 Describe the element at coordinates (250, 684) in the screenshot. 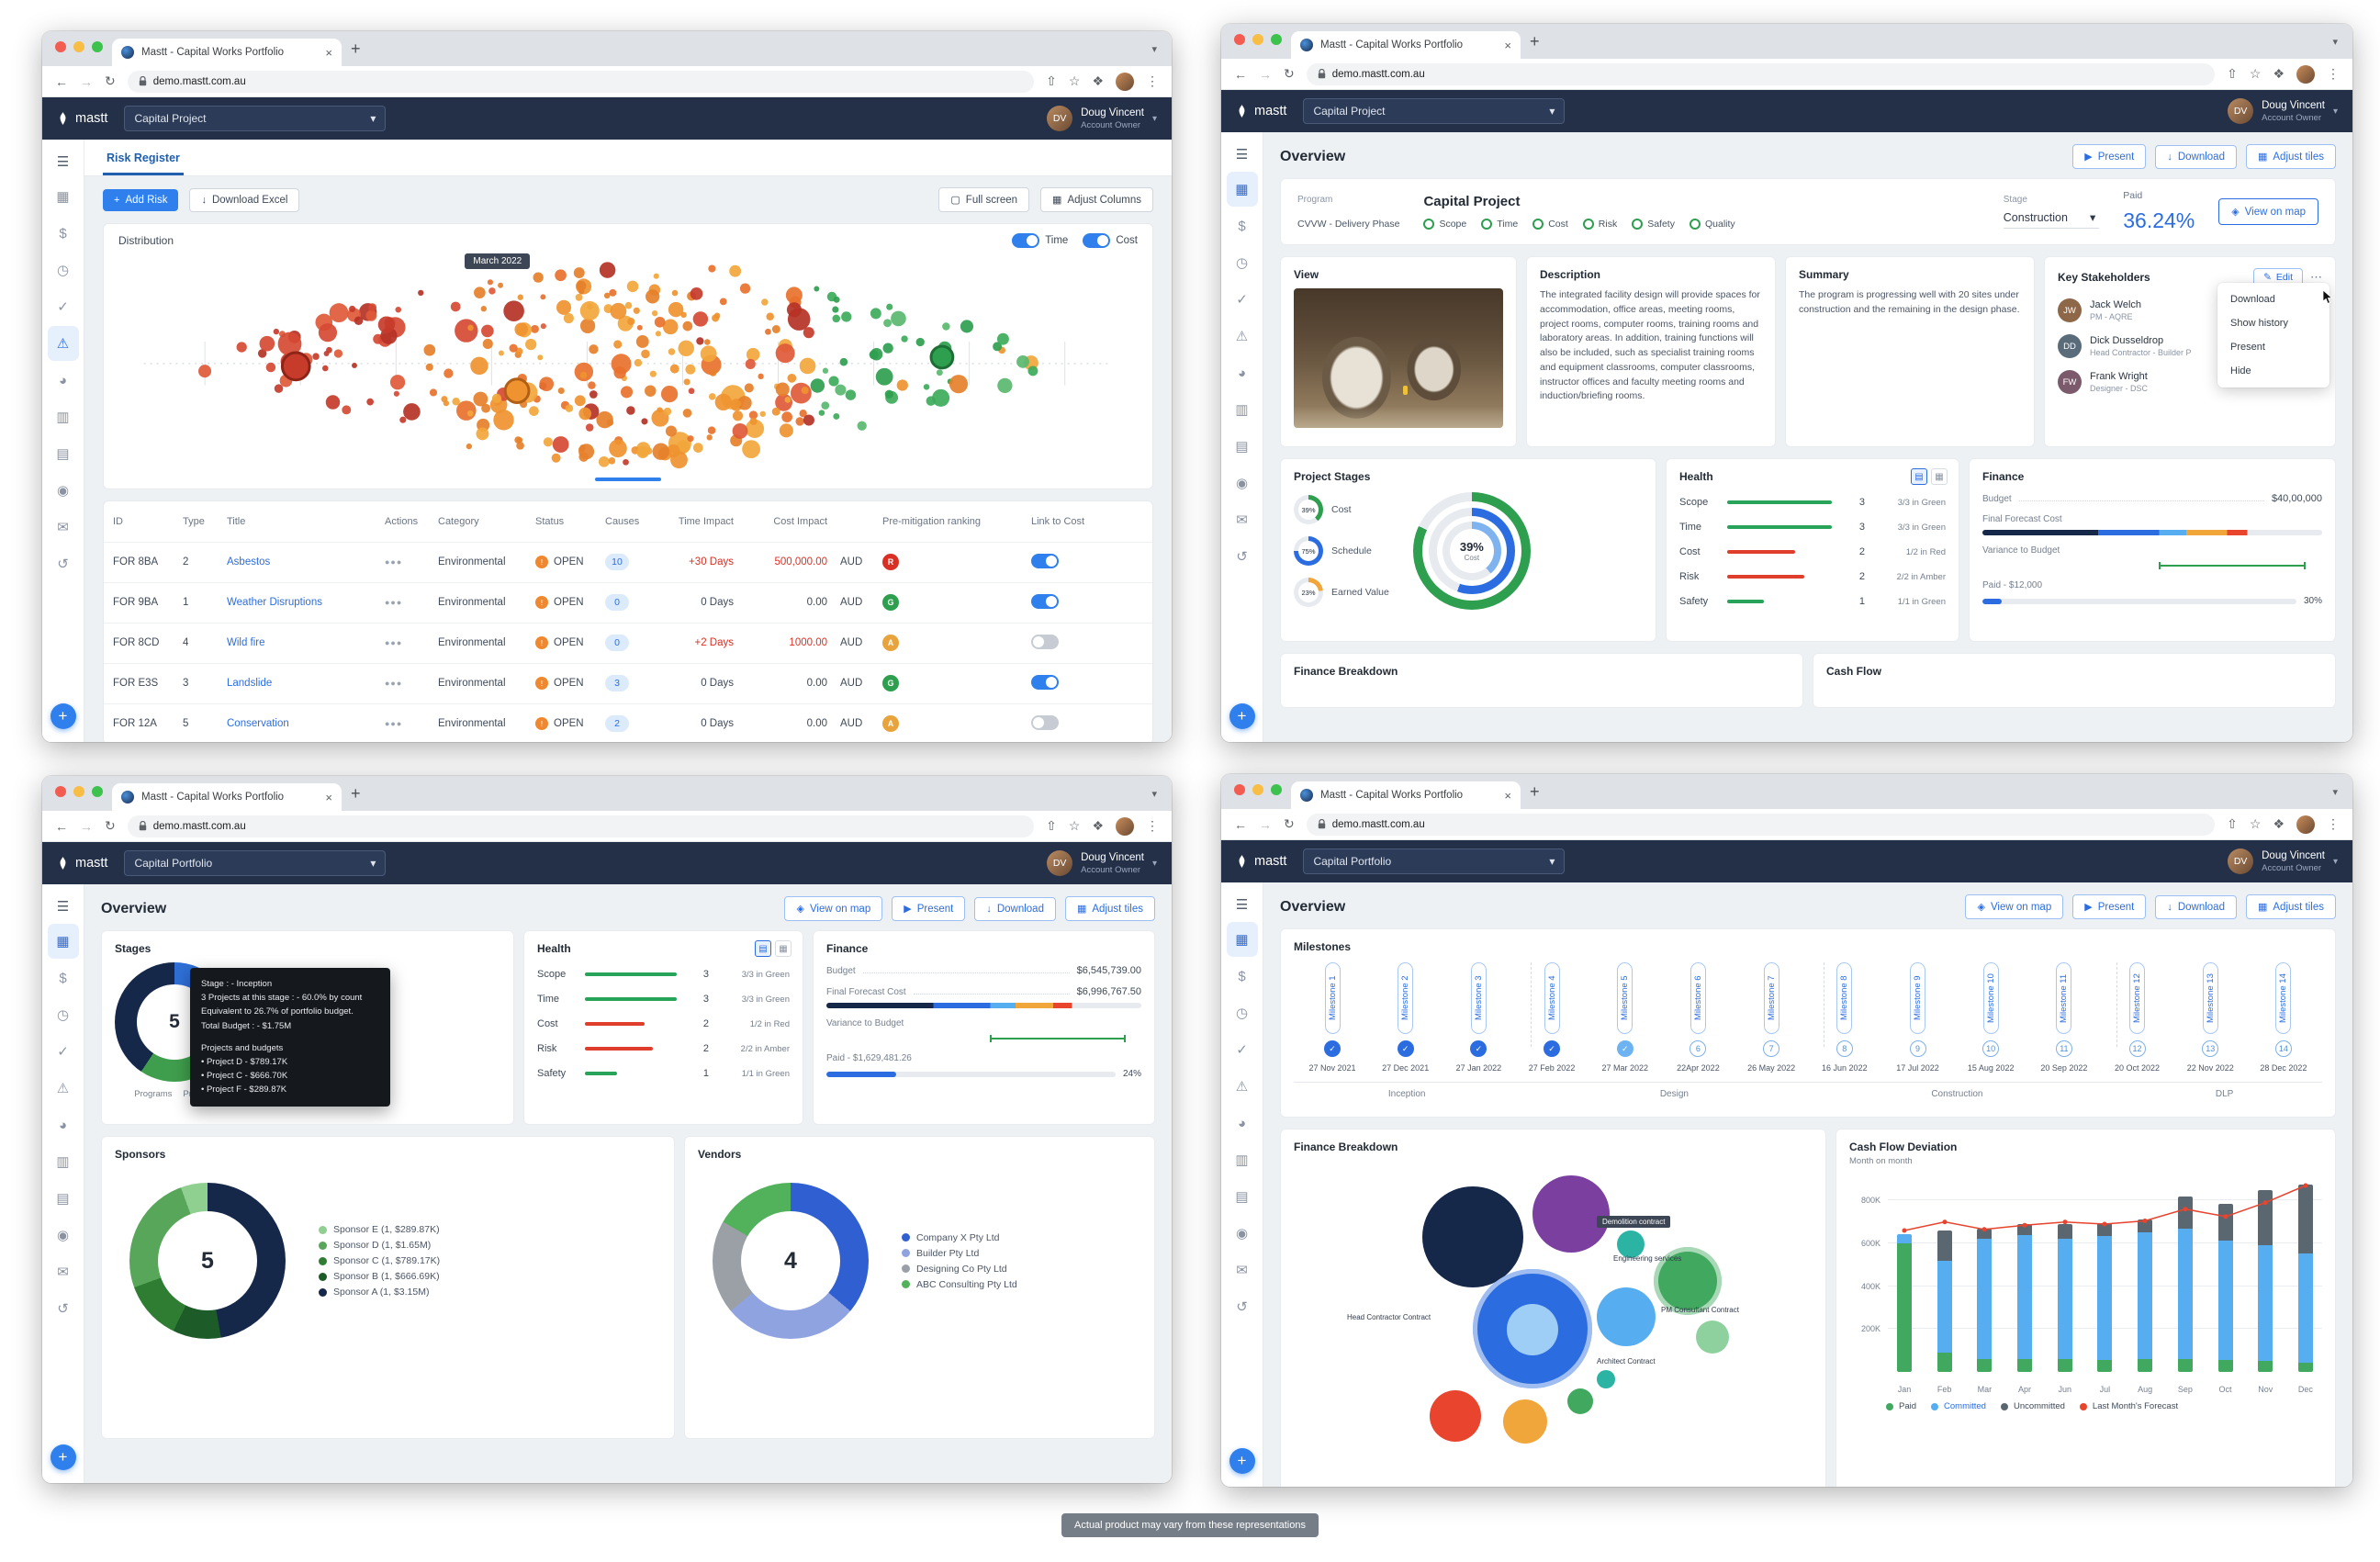

I see `risk-title-link: Landslide` at that location.